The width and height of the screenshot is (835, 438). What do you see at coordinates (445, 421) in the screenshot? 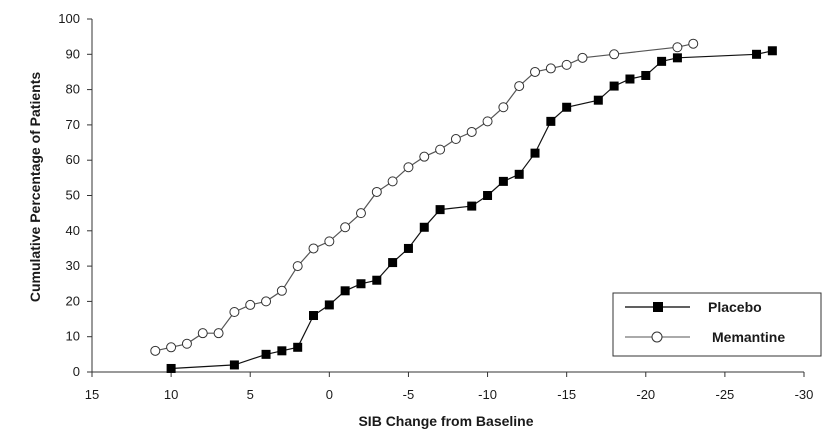
I see `x-axis-title: SIB Change from Baseline` at bounding box center [445, 421].